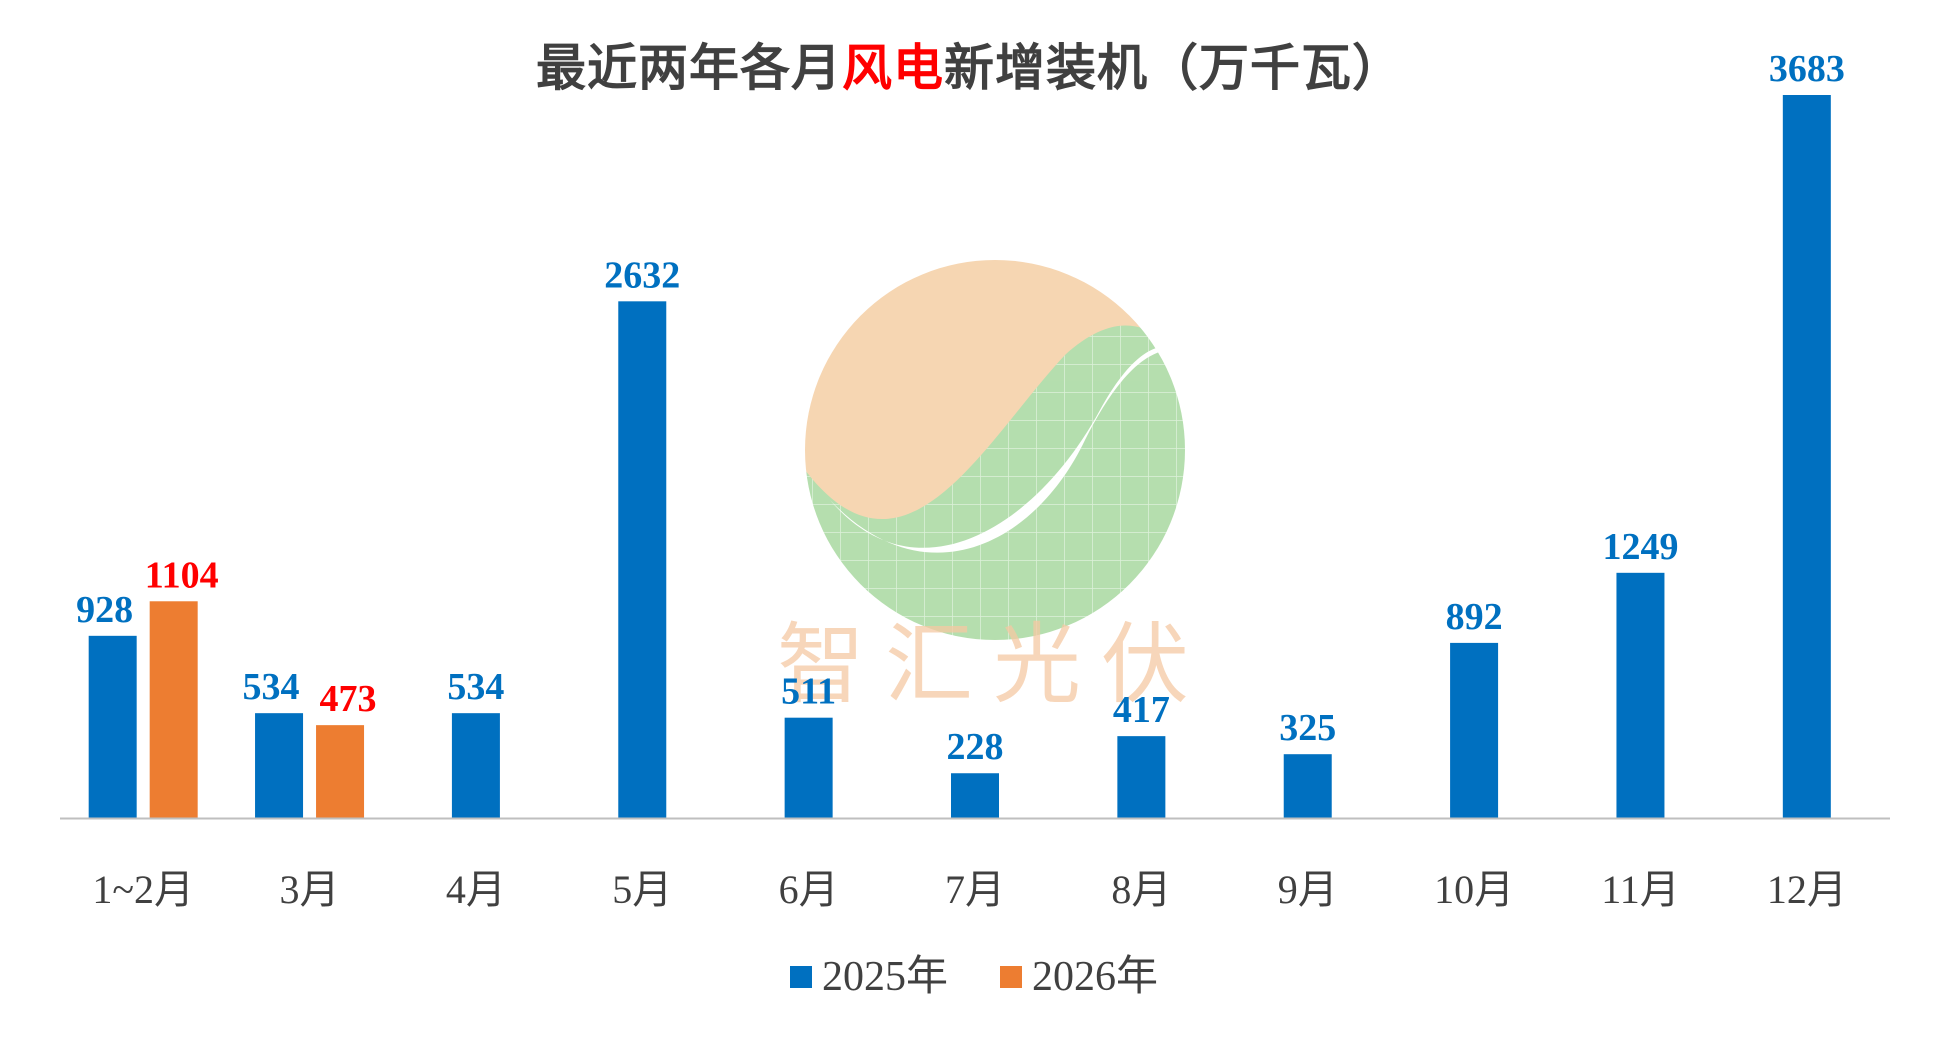  Describe the element at coordinates (993, 666) in the screenshot. I see `watermark-text: 智汇光伏` at that location.